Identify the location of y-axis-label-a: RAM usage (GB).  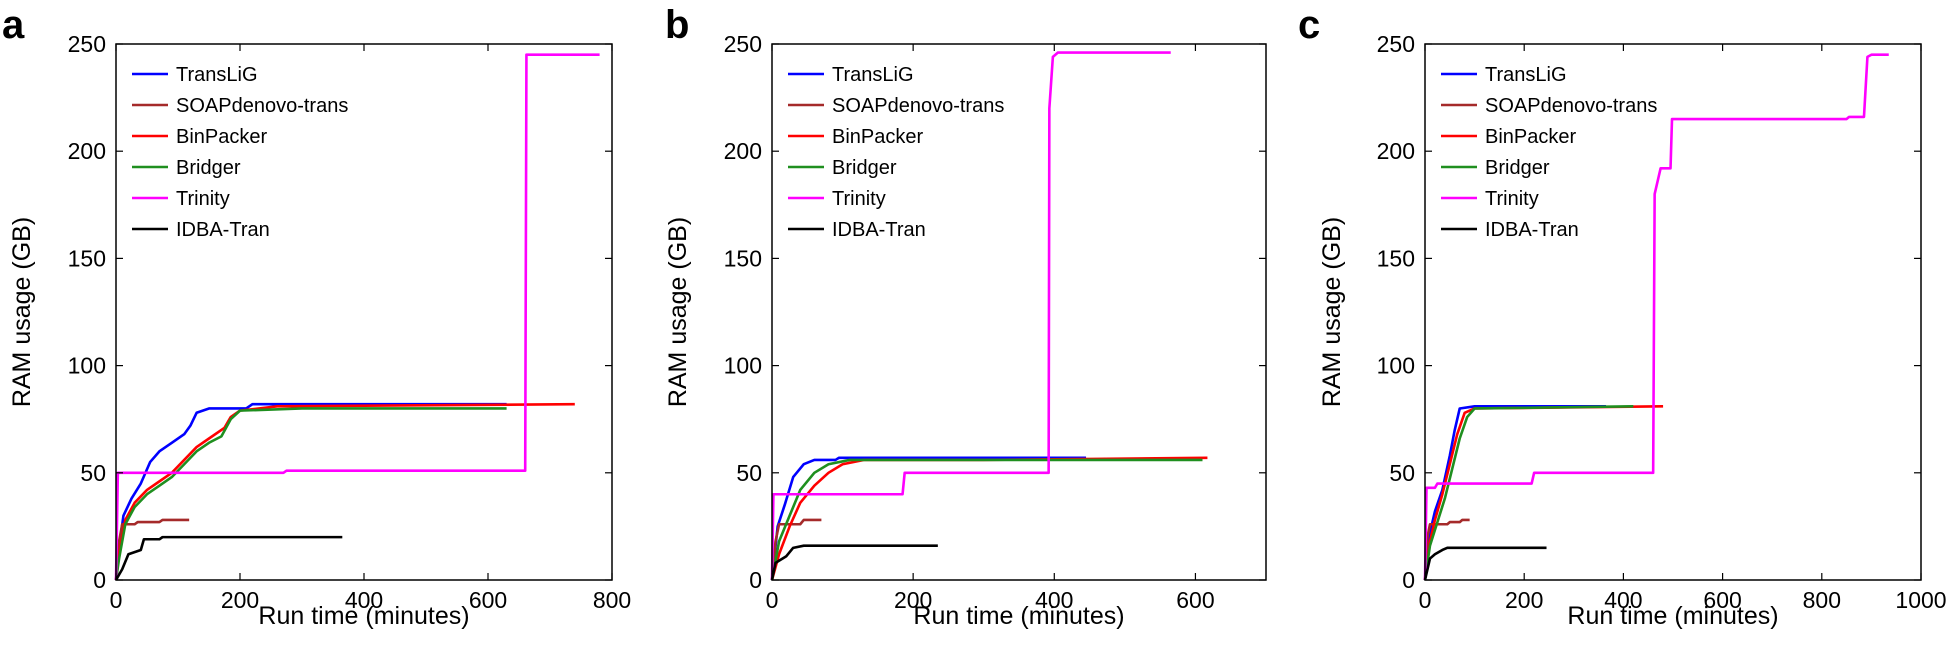
(22, 312).